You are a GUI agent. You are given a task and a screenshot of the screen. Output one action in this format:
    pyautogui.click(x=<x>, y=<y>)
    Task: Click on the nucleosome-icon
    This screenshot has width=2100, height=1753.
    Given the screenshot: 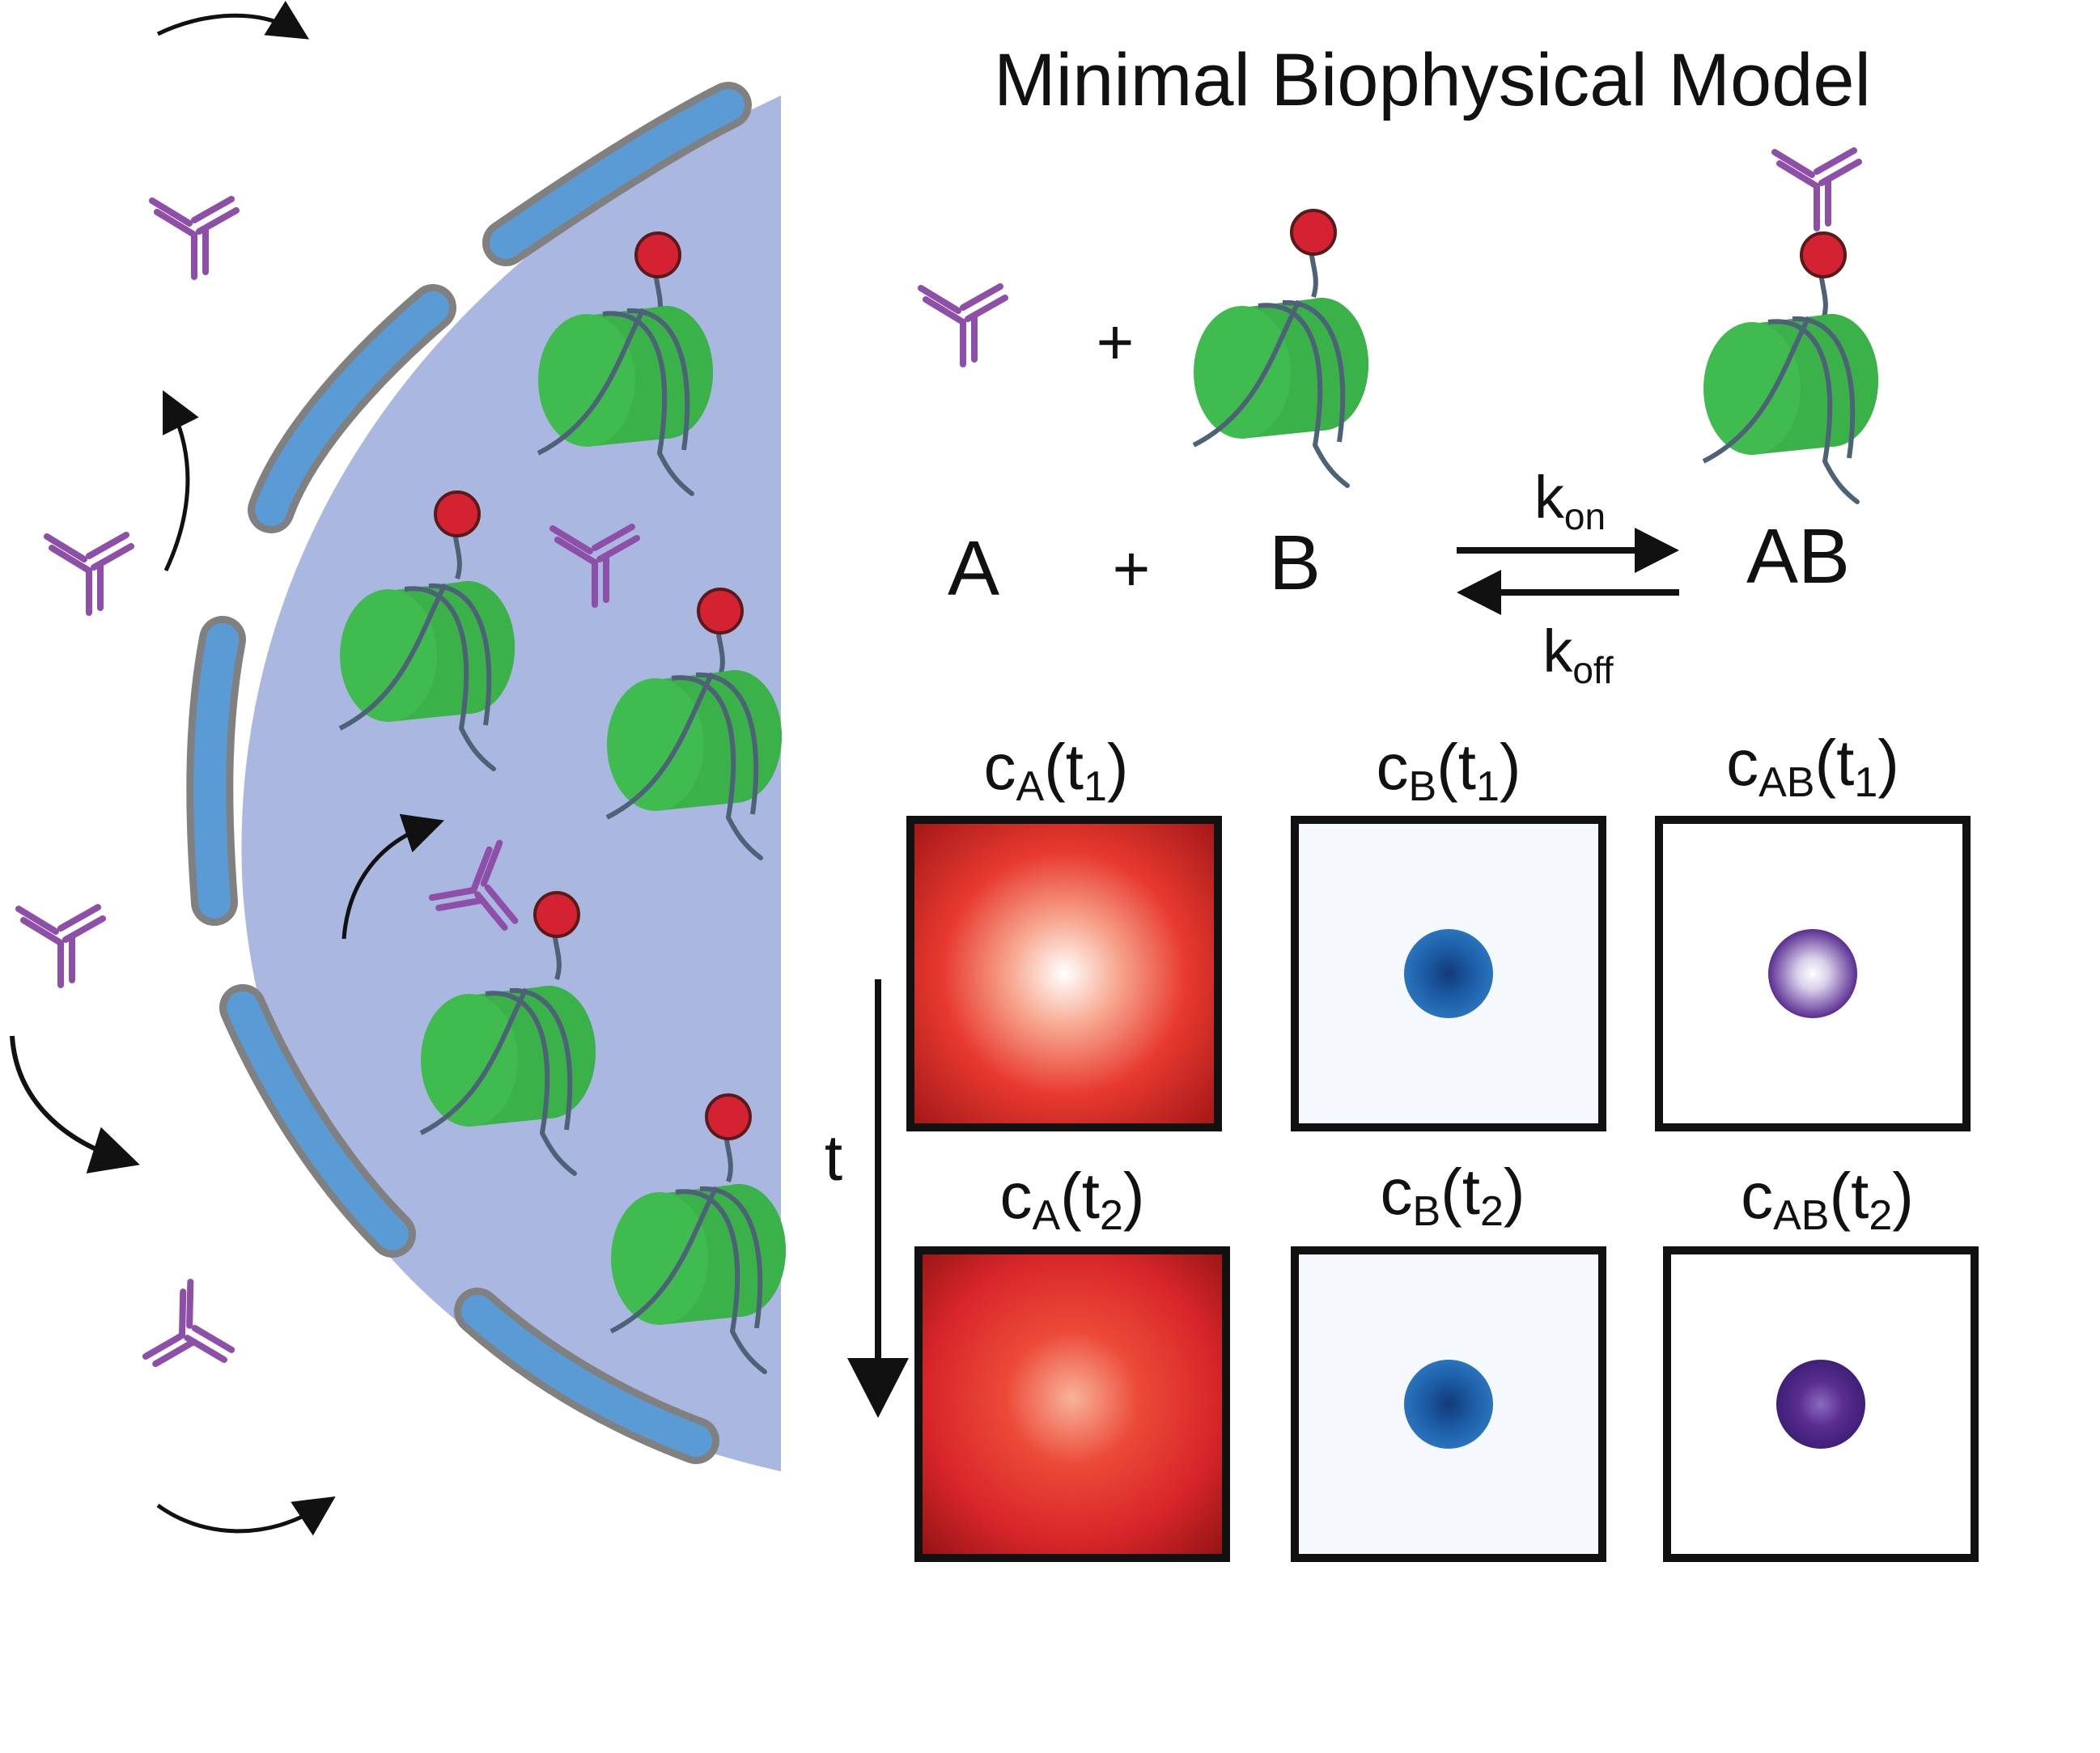 What is the action you would take?
    pyautogui.click(x=1281, y=348)
    